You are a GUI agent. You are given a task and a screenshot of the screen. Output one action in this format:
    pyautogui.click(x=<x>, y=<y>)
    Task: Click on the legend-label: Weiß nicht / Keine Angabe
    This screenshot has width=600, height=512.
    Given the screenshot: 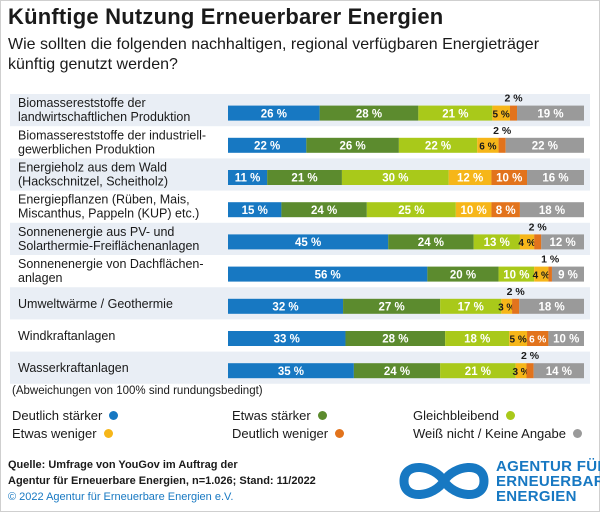 What is the action you would take?
    pyautogui.click(x=489, y=433)
    